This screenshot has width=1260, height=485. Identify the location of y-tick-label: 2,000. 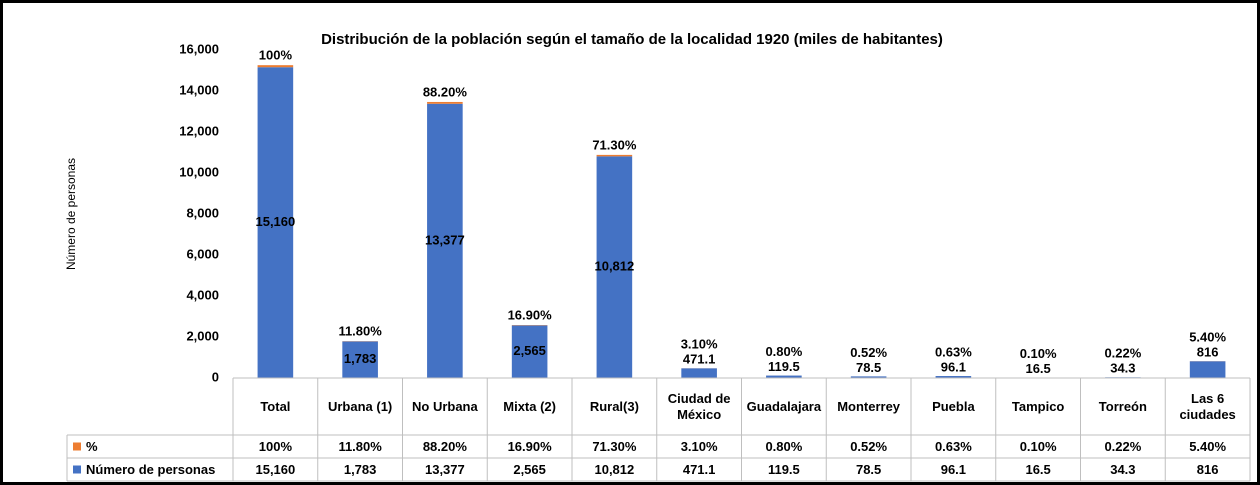
(202, 335).